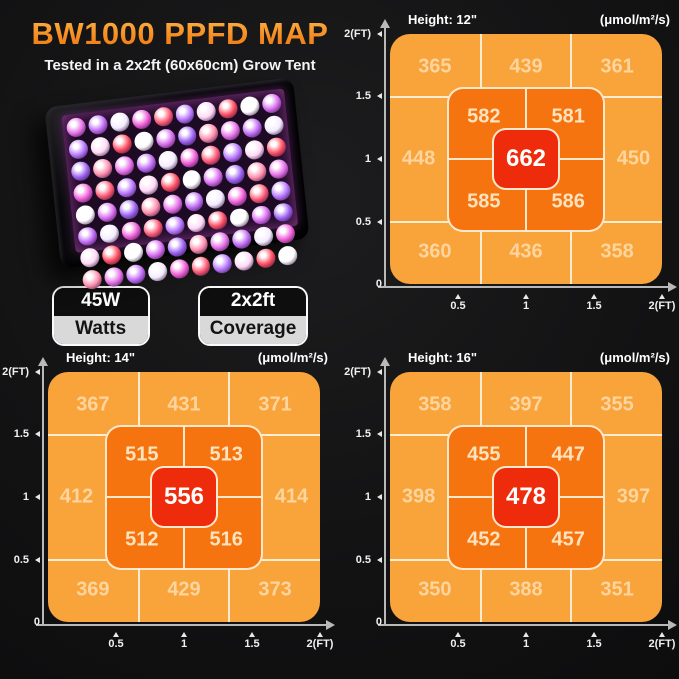 Image resolution: width=679 pixels, height=679 pixels. I want to click on ppfd-value: 360, so click(435, 251).